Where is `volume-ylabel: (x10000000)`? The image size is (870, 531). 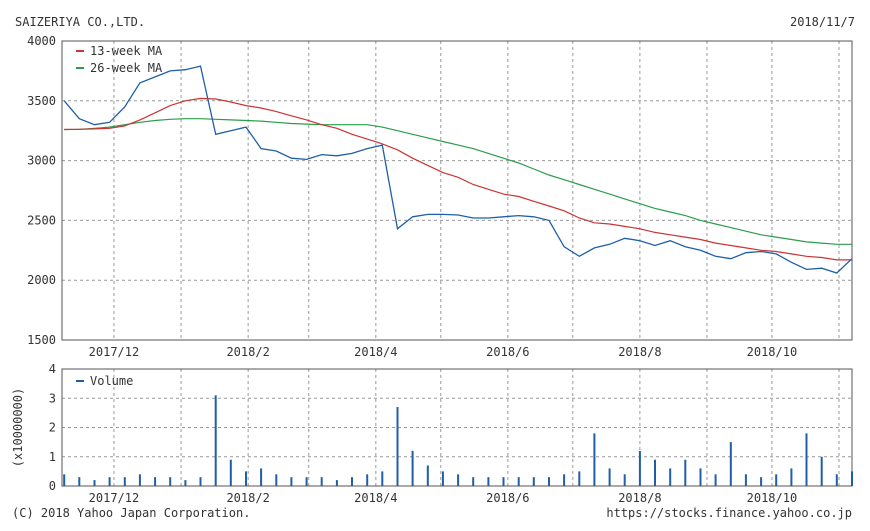
volume-ylabel: (x10000000) is located at coordinates (18, 427).